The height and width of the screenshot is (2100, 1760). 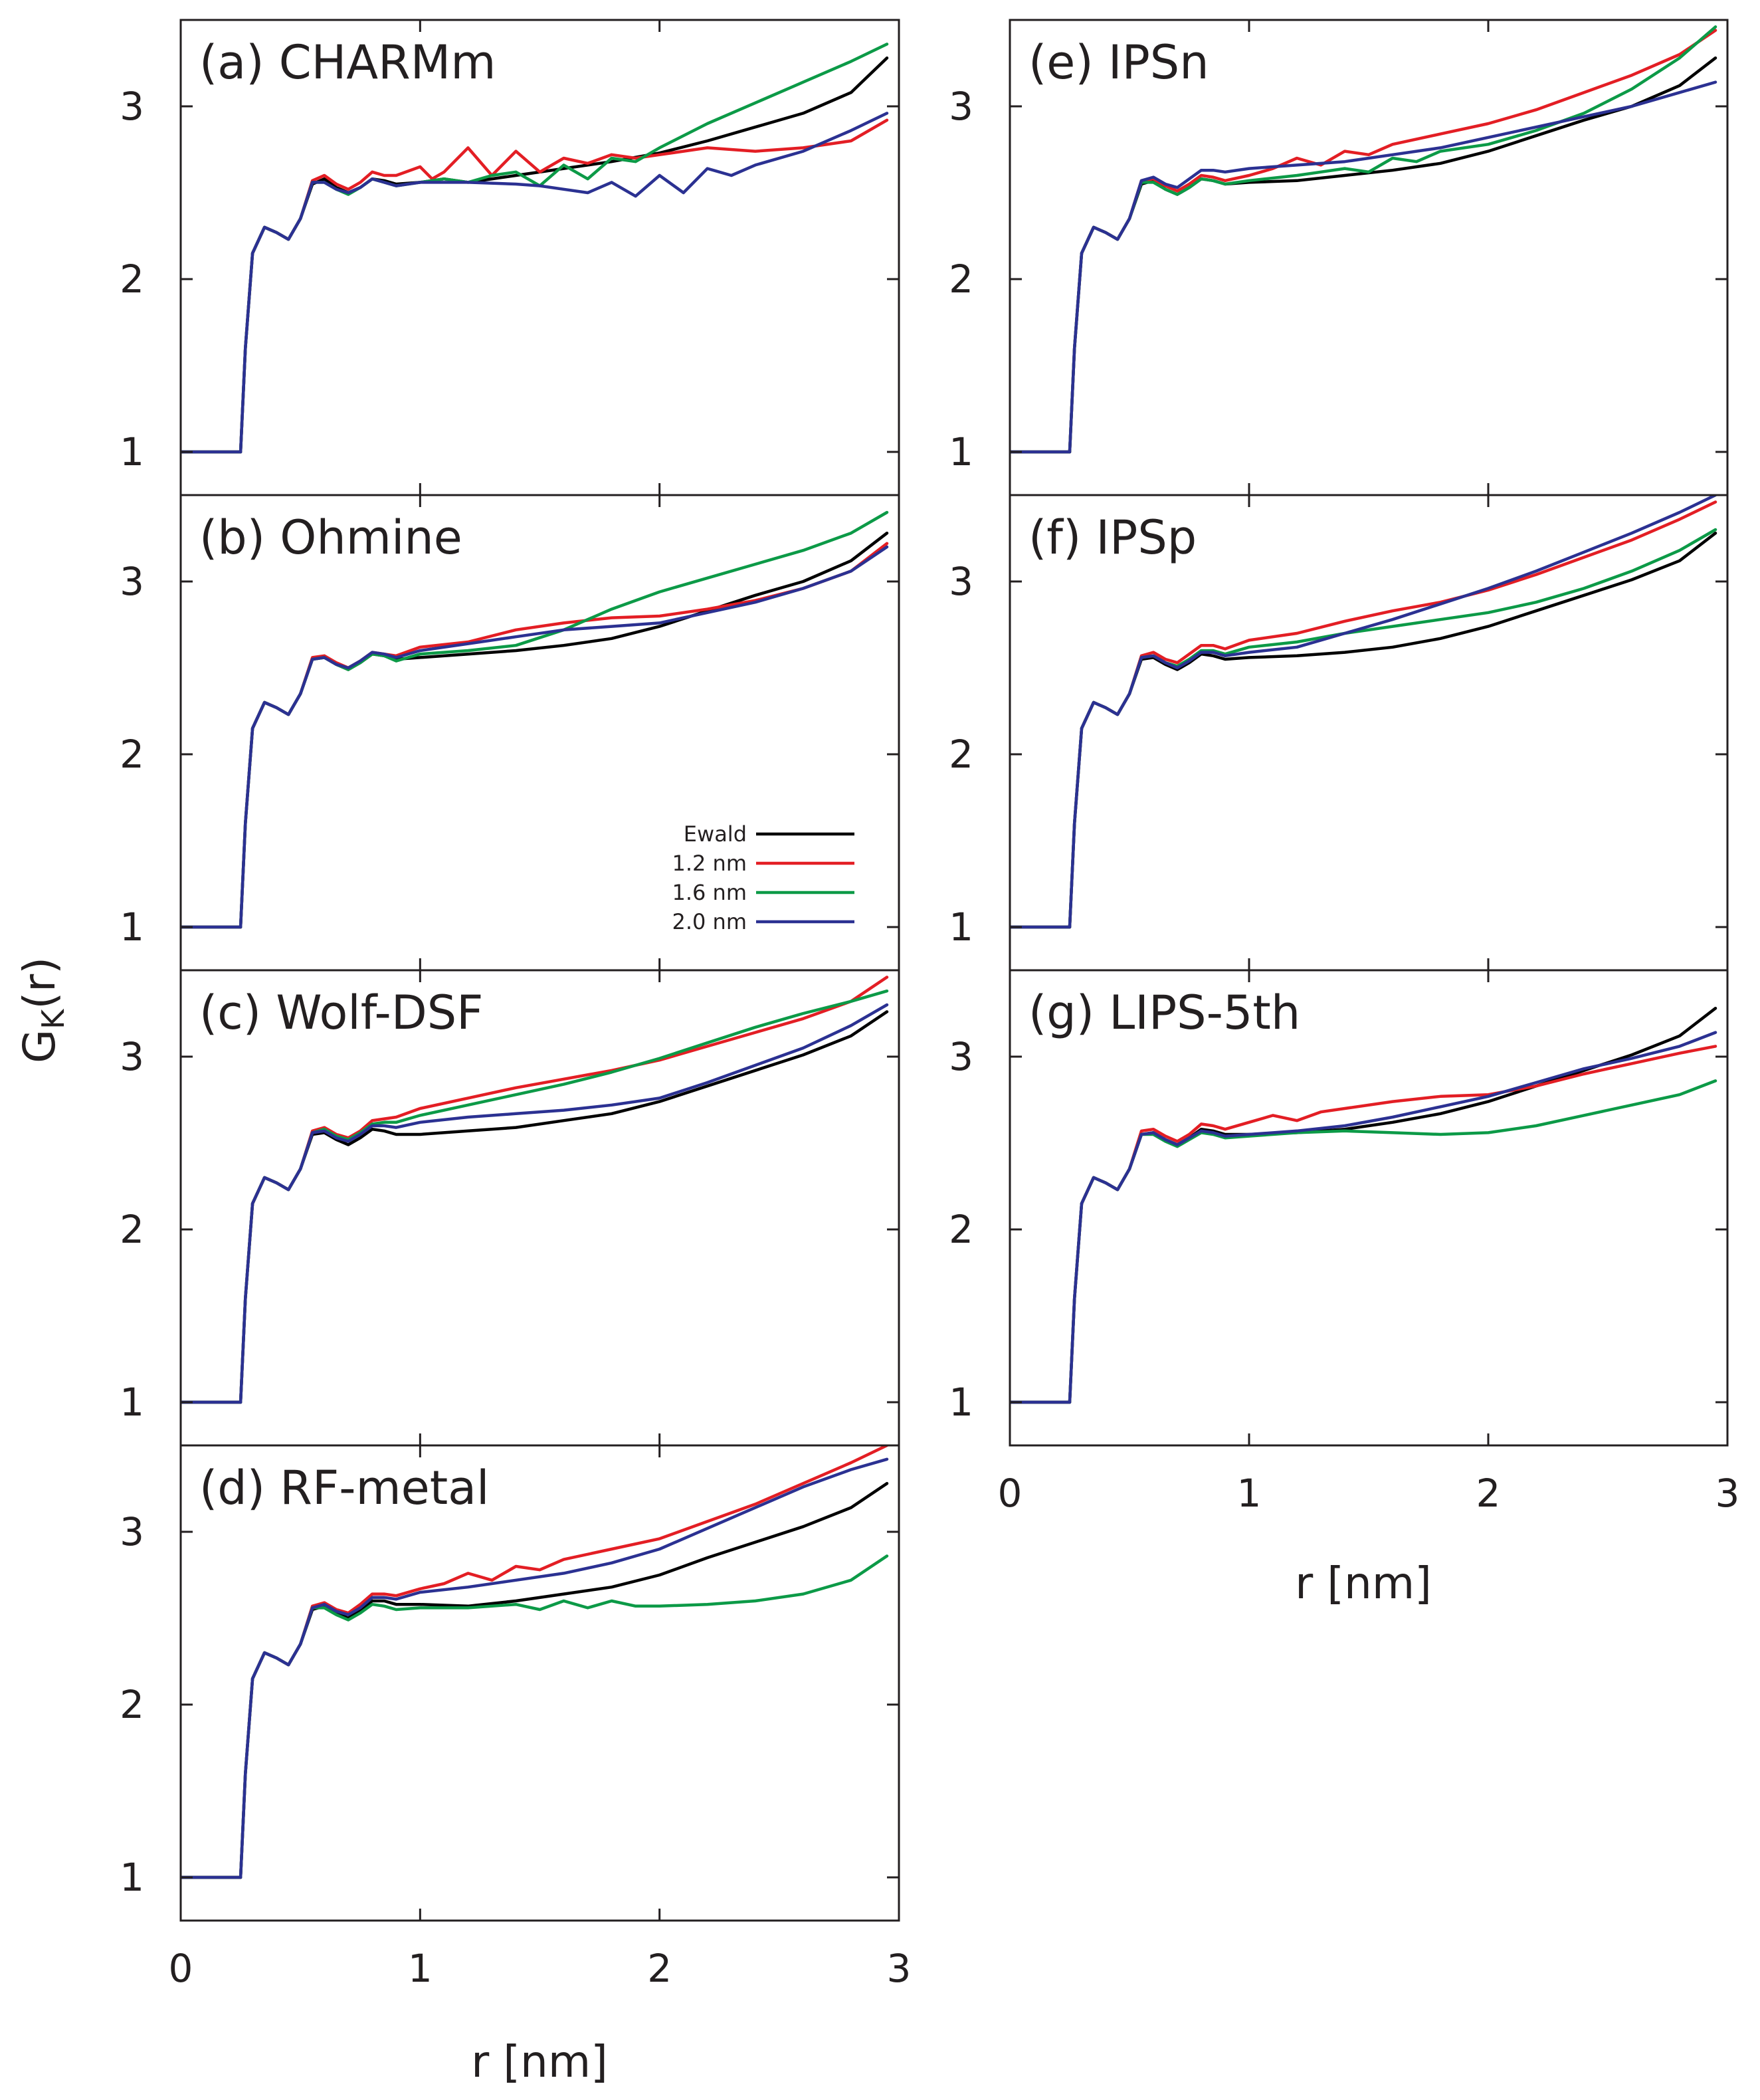 I want to click on legend: Ewald 1.2 nm 1.6 nm 2.0 nm, so click(x=763, y=877).